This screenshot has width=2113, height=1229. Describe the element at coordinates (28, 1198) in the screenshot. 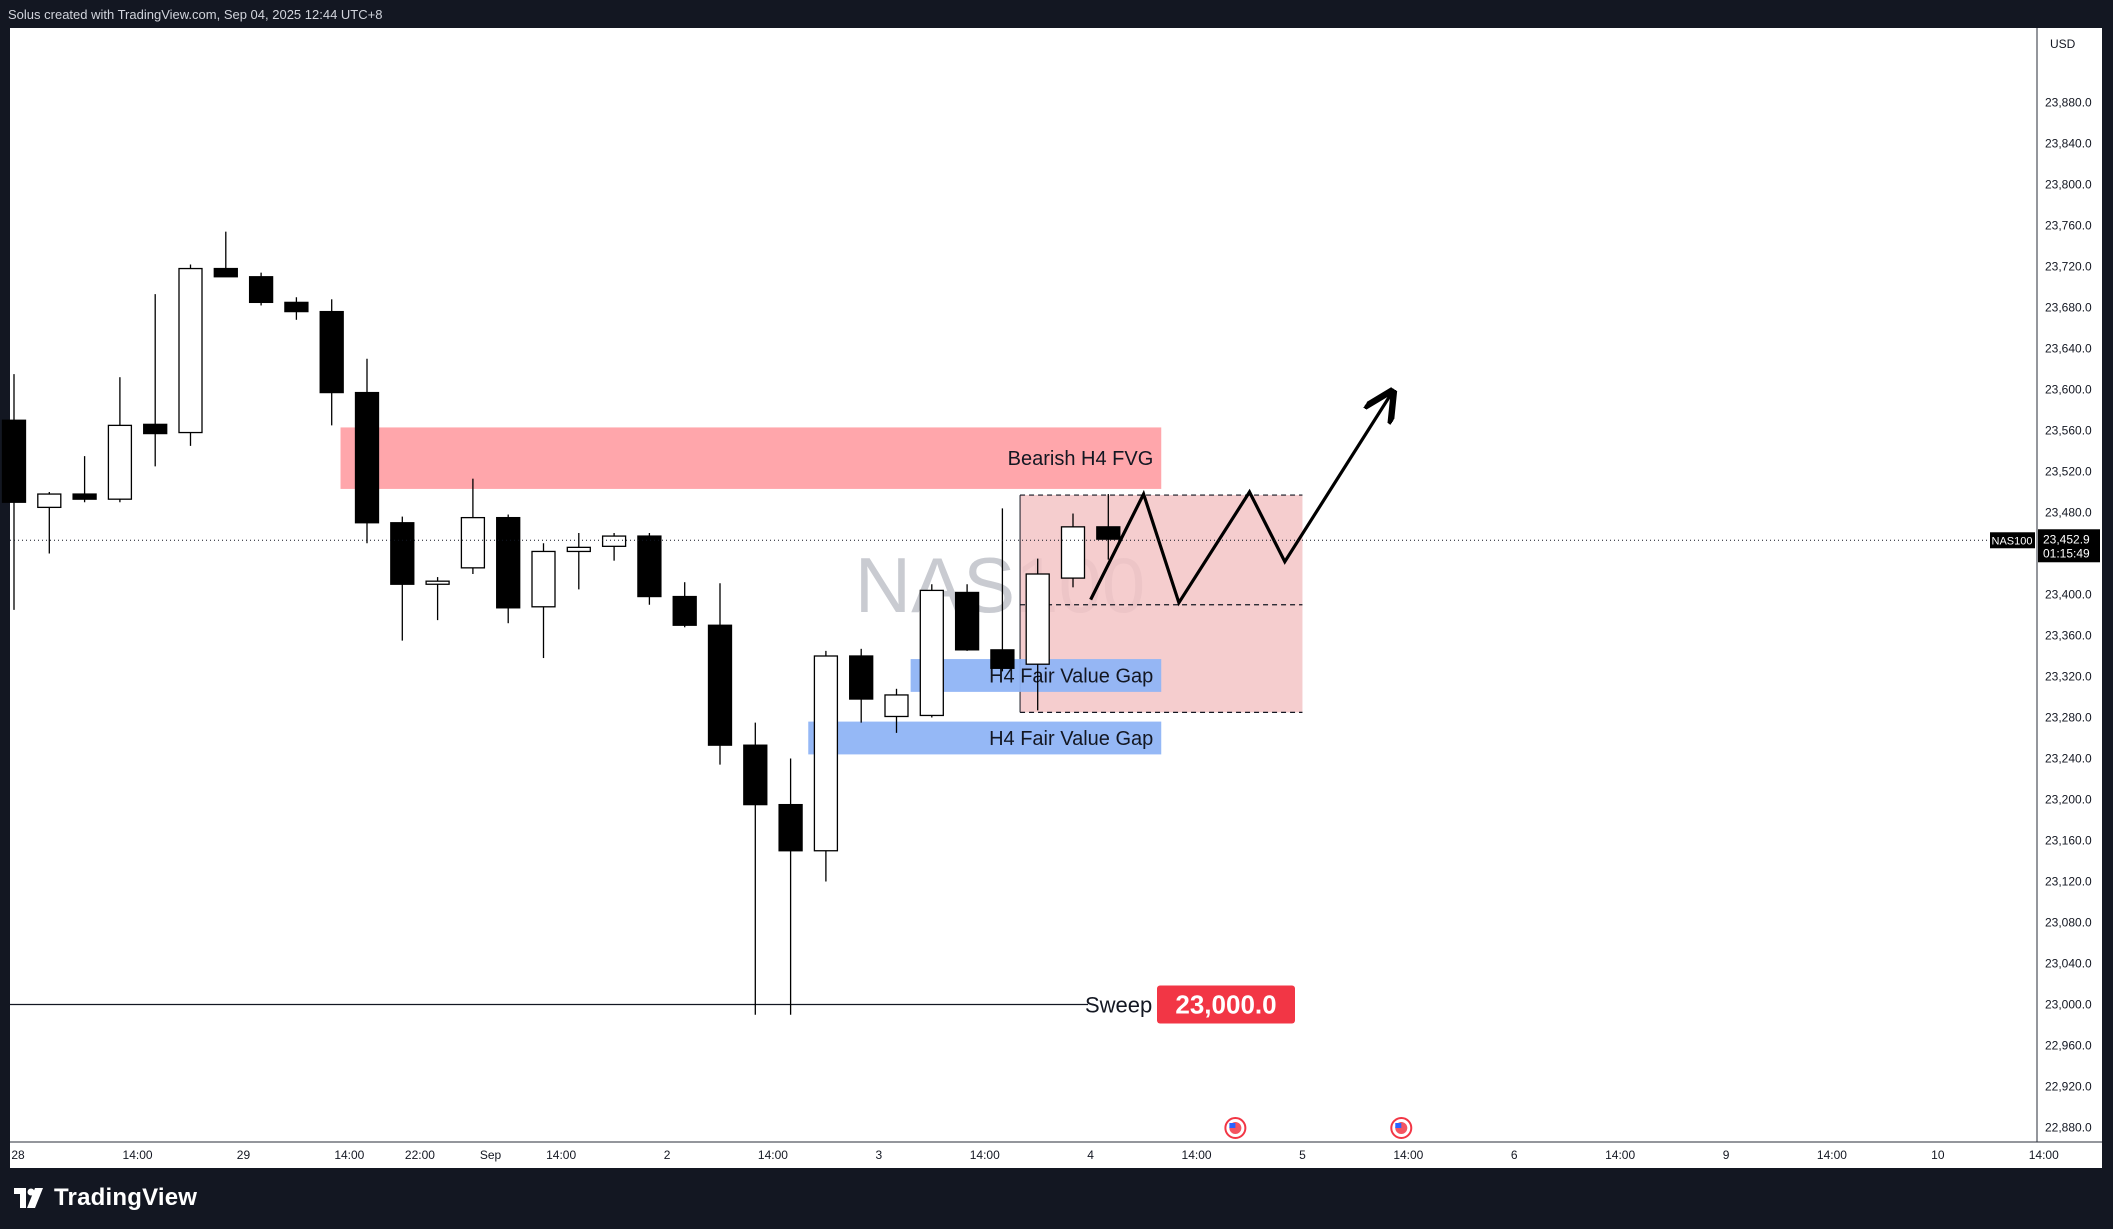

I see `tradingview-logo-icon` at that location.